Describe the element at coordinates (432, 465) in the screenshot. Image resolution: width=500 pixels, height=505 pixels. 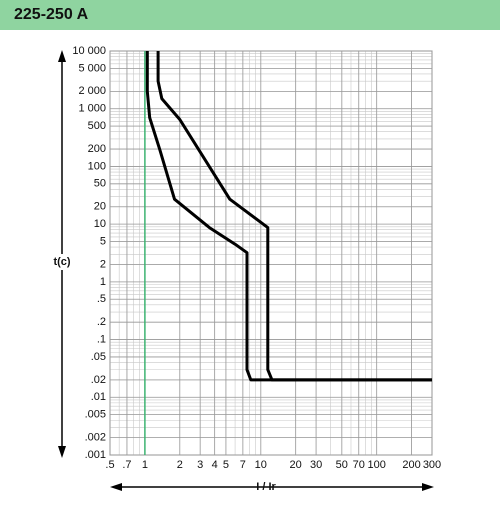
I see `x-tick-label: 300` at that location.